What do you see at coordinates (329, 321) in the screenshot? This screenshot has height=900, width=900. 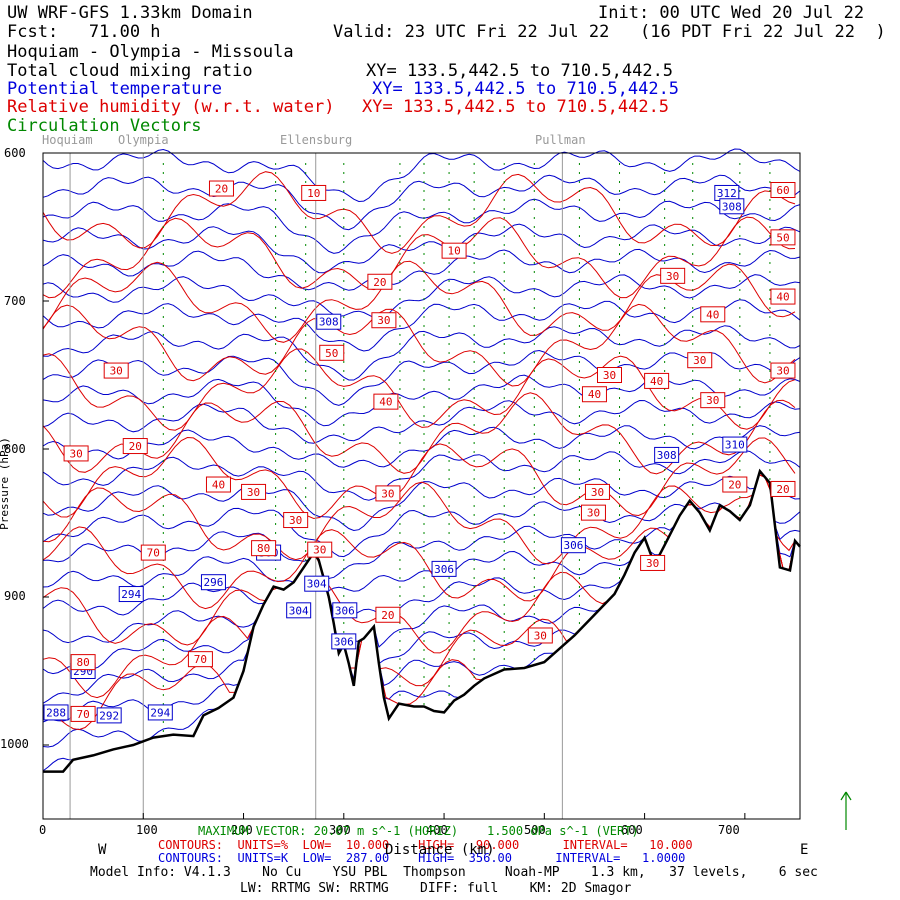 I see `theta-label-15-box` at bounding box center [329, 321].